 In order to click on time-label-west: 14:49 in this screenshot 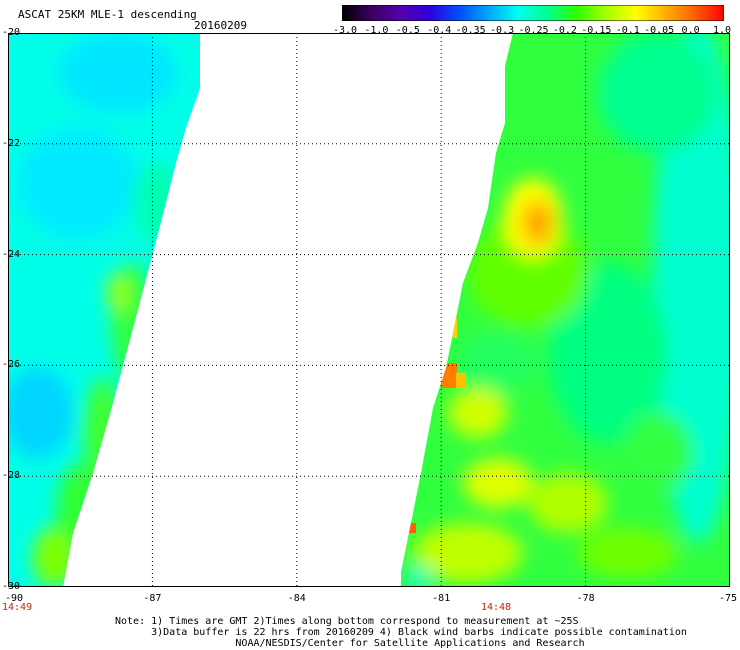, I will do `click(17, 607)`.